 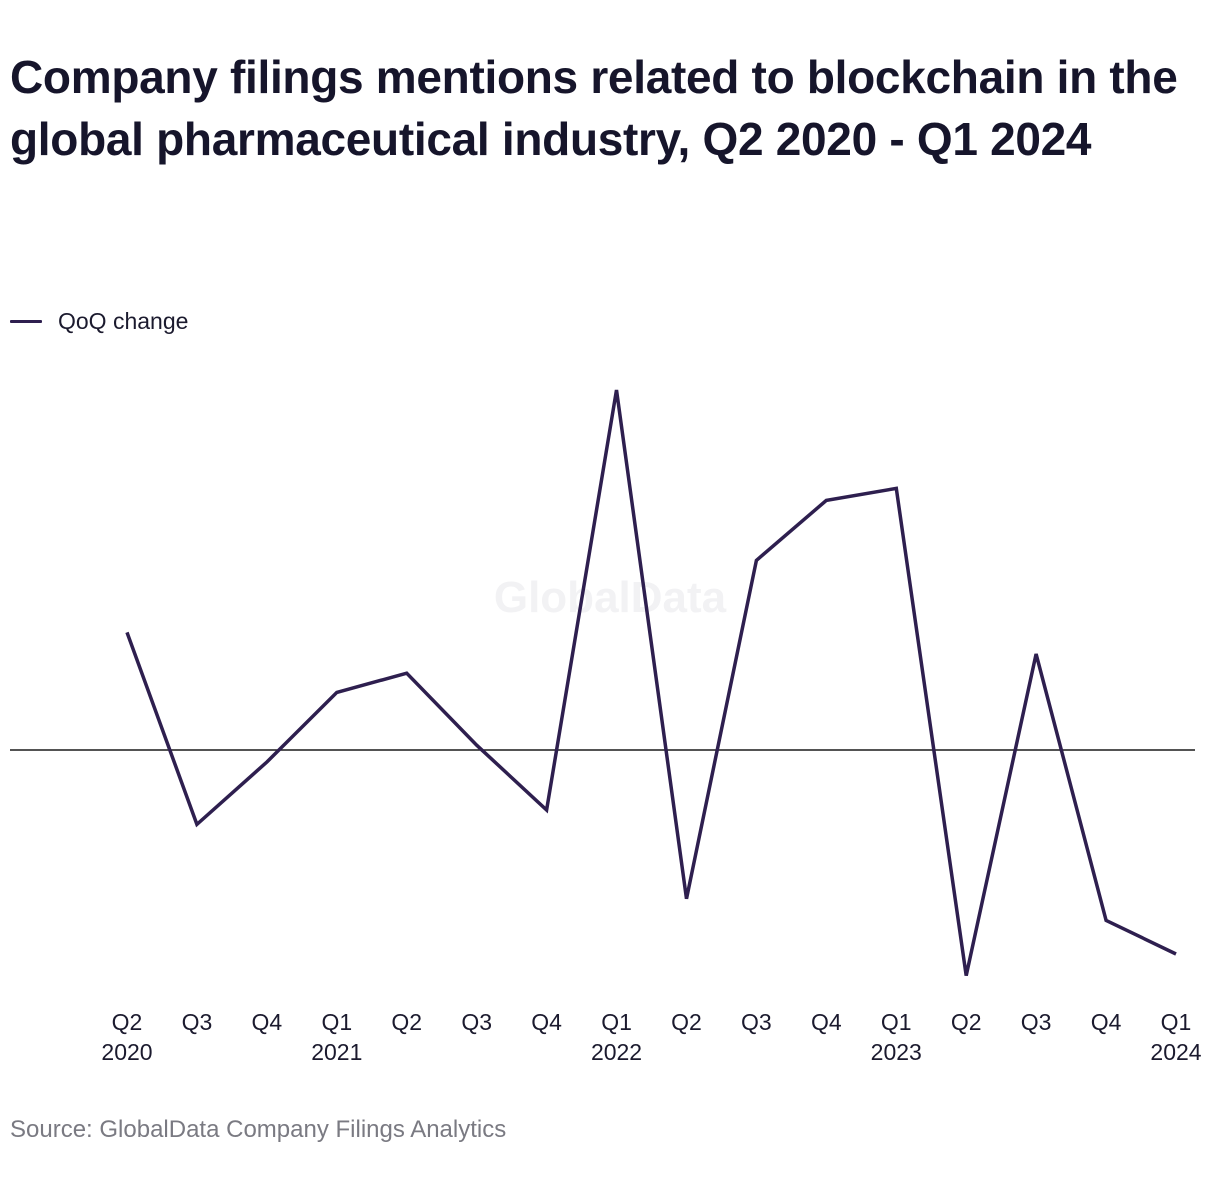 I want to click on x-tick-label-year: 2020, so click(x=126, y=1052).